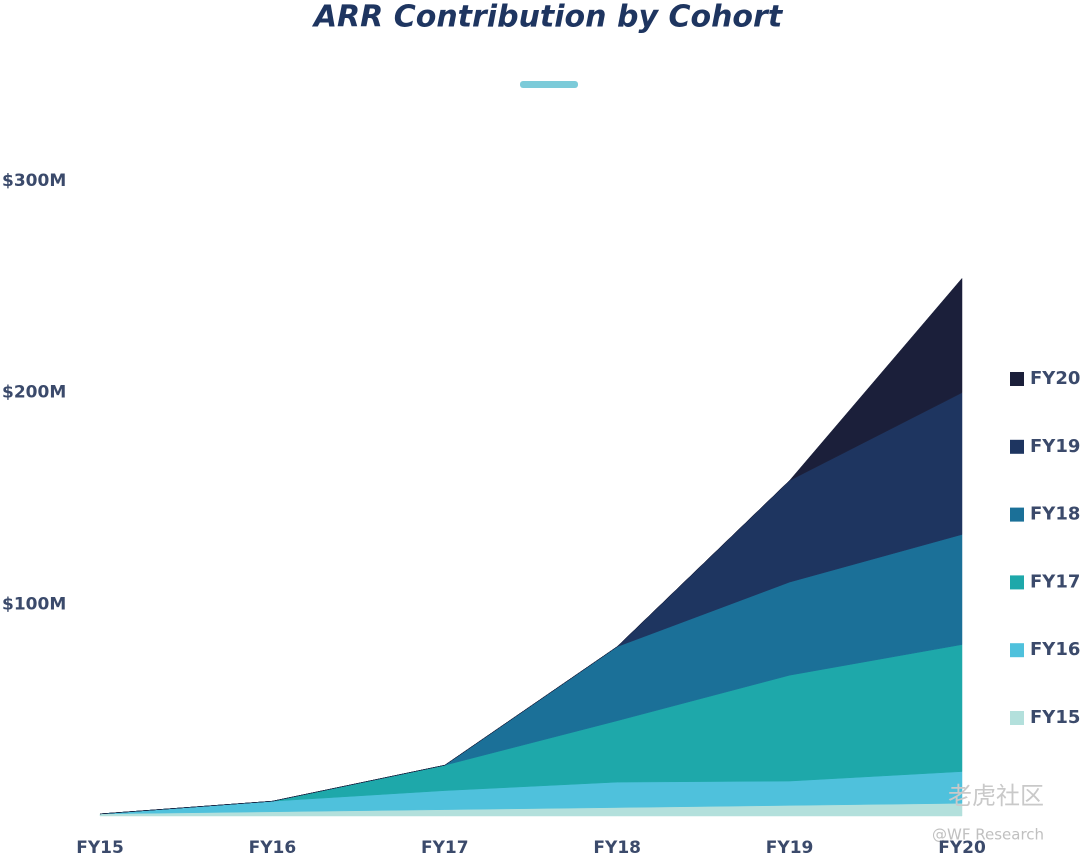 This screenshot has height=860, width=1080. Describe the element at coordinates (100, 848) in the screenshot. I see `x-tick-label: FY15` at that location.